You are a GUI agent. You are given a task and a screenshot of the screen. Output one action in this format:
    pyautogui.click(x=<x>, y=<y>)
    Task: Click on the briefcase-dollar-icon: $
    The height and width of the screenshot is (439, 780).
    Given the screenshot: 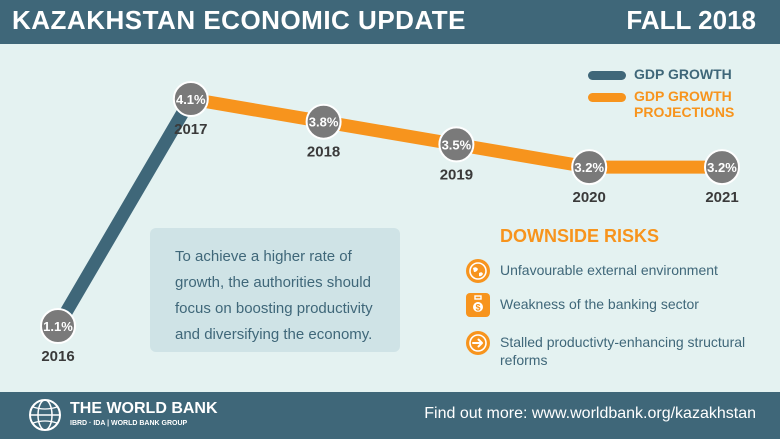 What is the action you would take?
    pyautogui.click(x=478, y=305)
    